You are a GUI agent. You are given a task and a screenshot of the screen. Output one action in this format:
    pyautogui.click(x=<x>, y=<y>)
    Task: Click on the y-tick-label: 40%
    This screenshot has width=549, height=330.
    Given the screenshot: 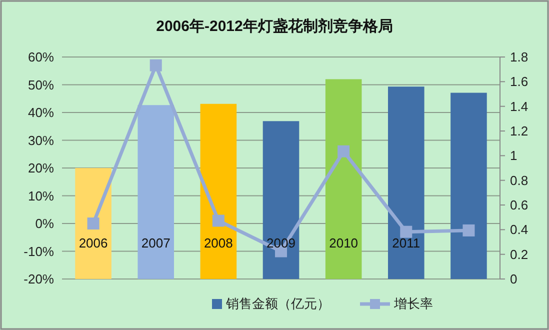 What is the action you would take?
    pyautogui.click(x=41, y=112)
    